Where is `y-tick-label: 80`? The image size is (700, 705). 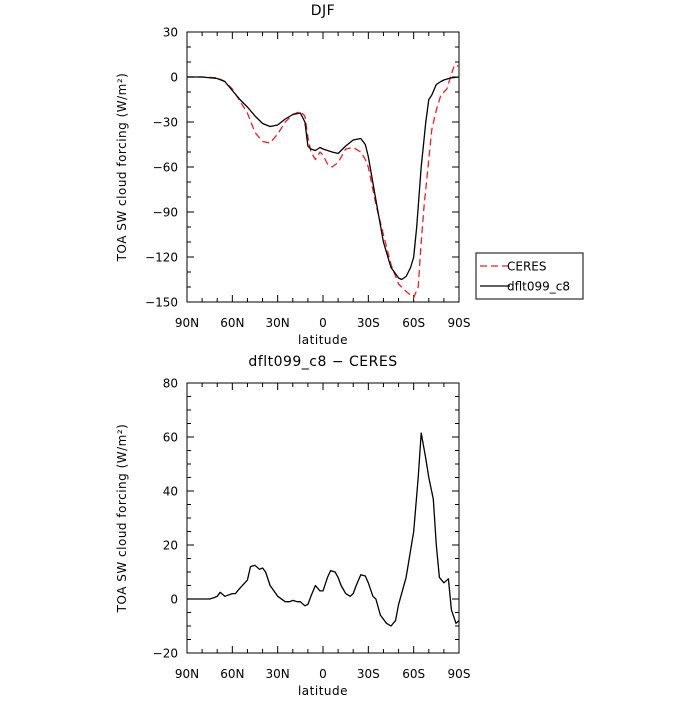
y-tick-label: 80 is located at coordinates (170, 384).